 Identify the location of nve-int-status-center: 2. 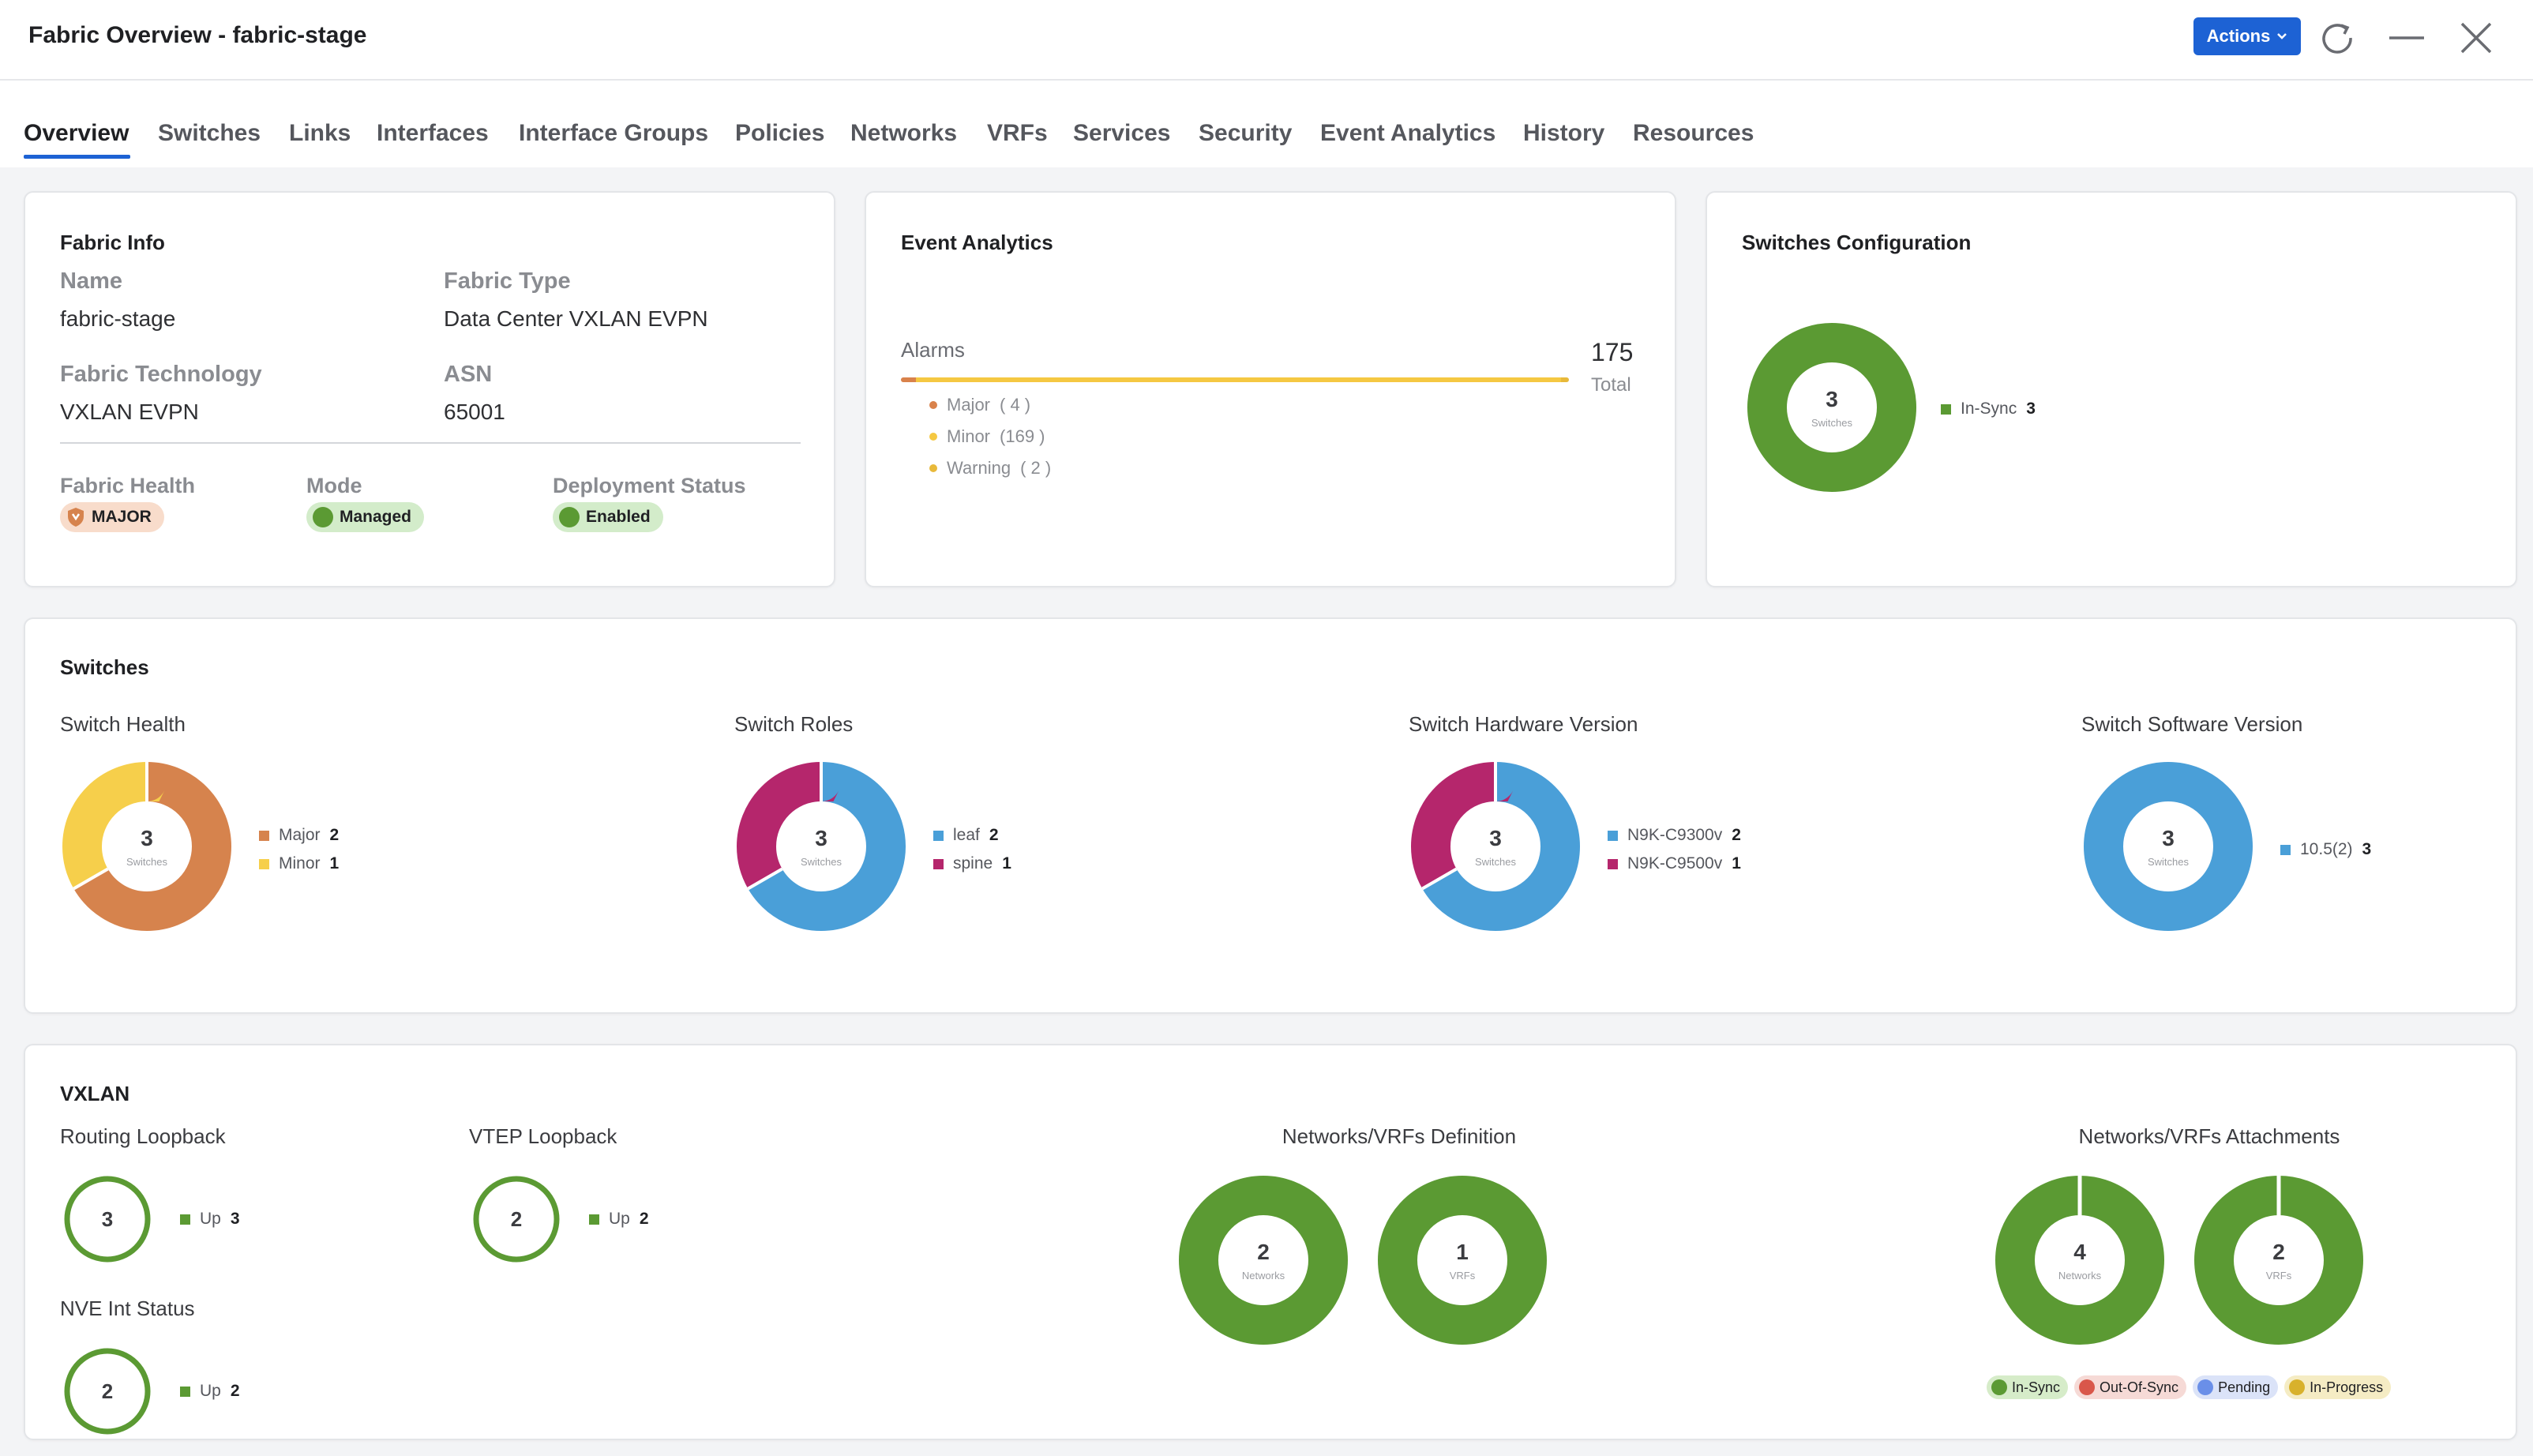
(107, 1391).